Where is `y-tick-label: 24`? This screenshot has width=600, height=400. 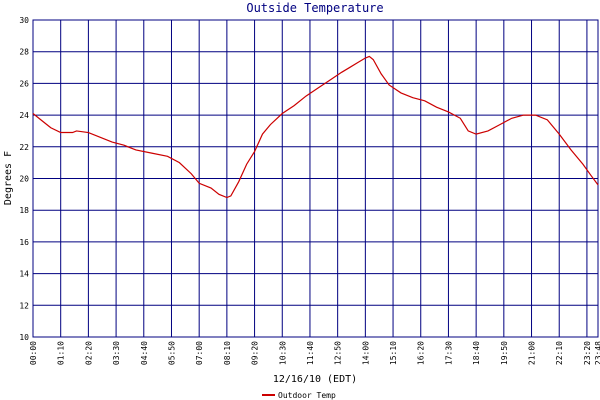 y-tick-label: 24 is located at coordinates (24, 115).